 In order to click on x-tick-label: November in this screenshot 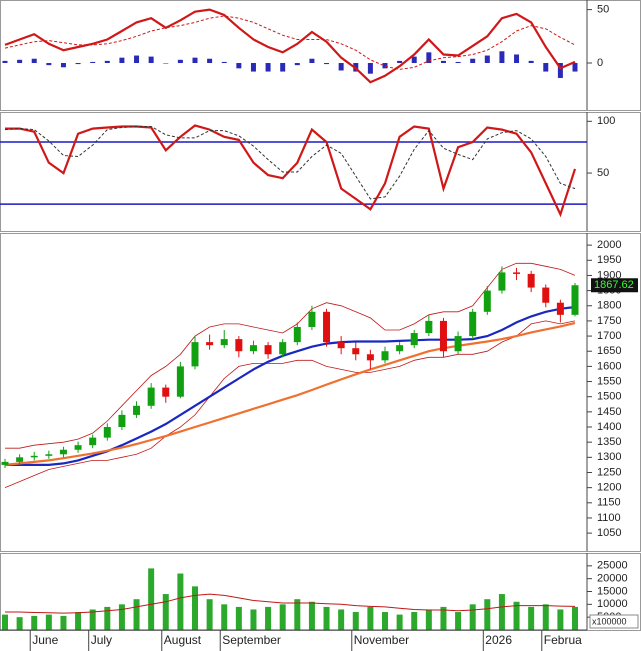, I will do `click(381, 640)`.